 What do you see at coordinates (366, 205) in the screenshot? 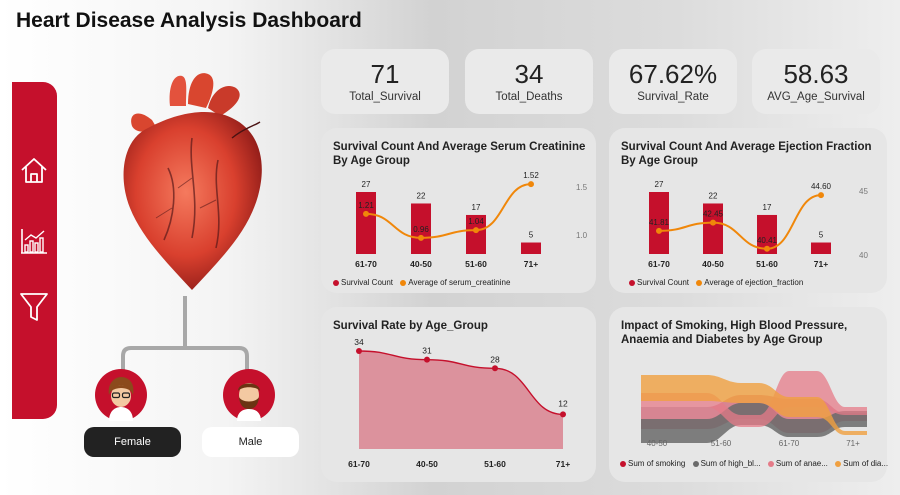
I see `line-label: 1.21` at bounding box center [366, 205].